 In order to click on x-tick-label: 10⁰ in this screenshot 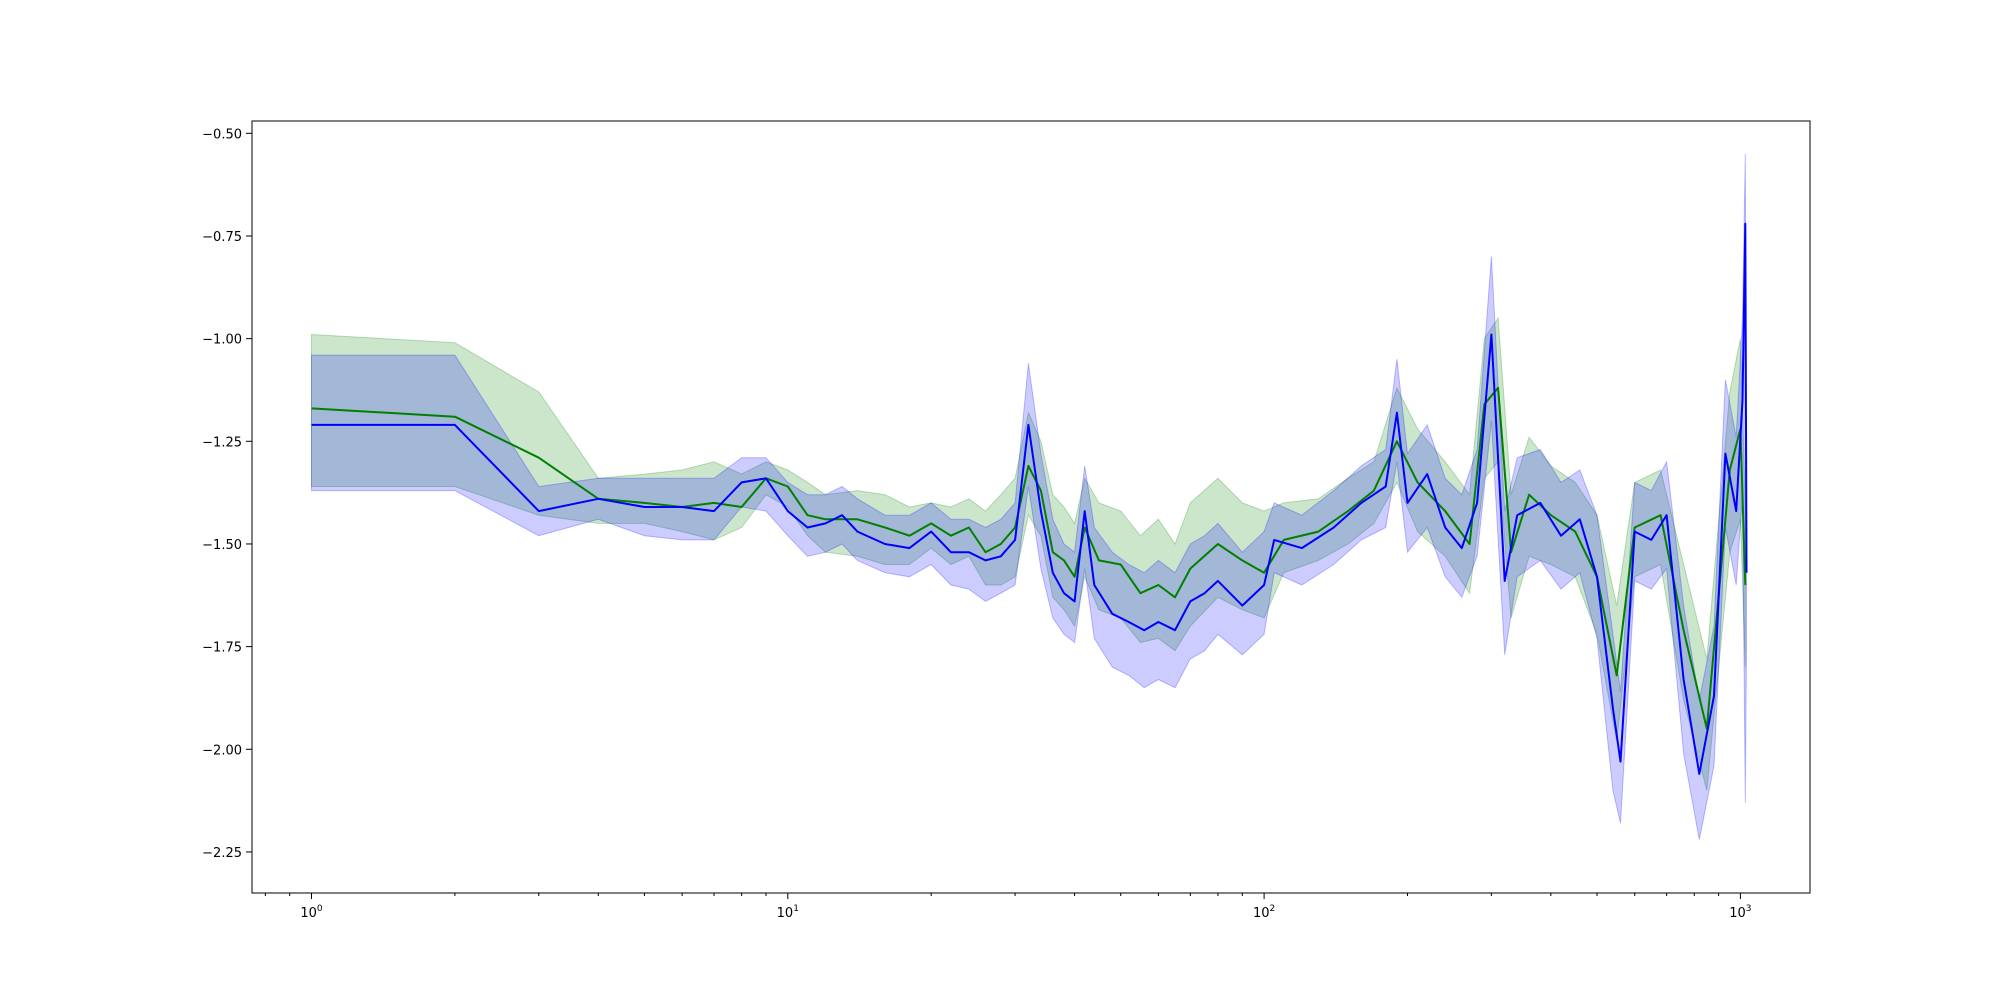, I will do `click(311, 912)`.